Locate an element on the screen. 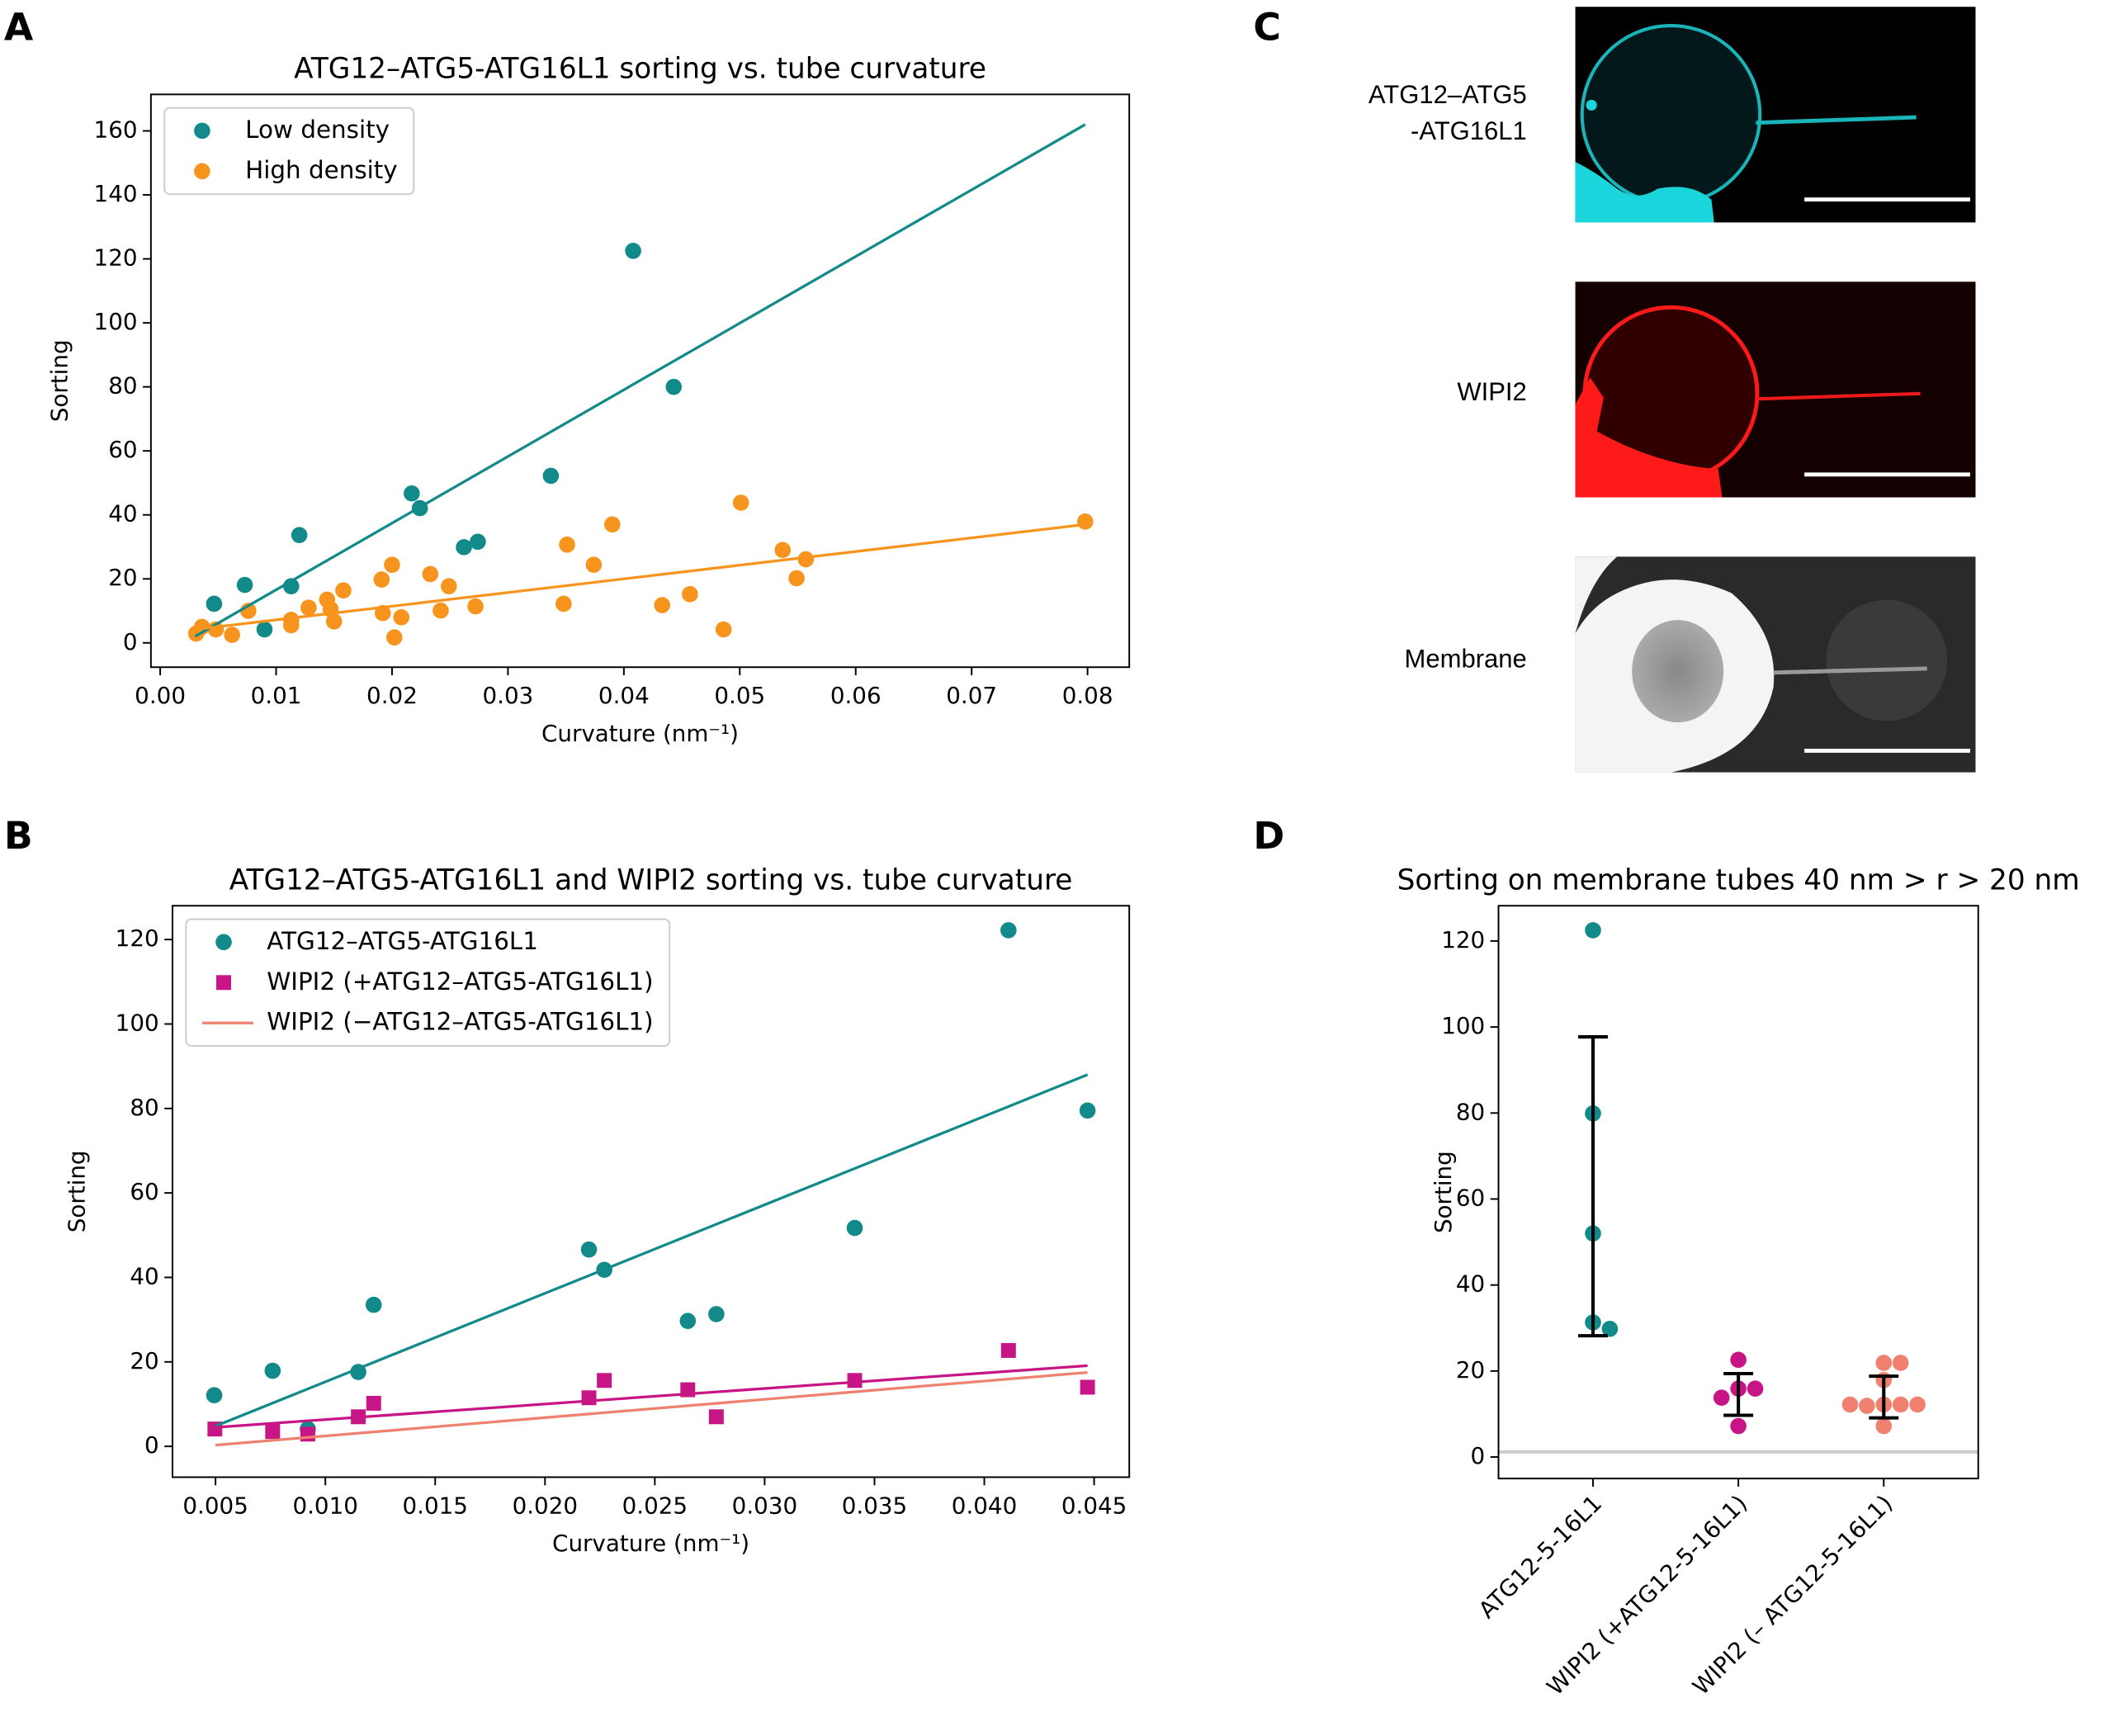 Image resolution: width=2113 pixels, height=1736 pixels. y-tick-label: 160 is located at coordinates (116, 130).